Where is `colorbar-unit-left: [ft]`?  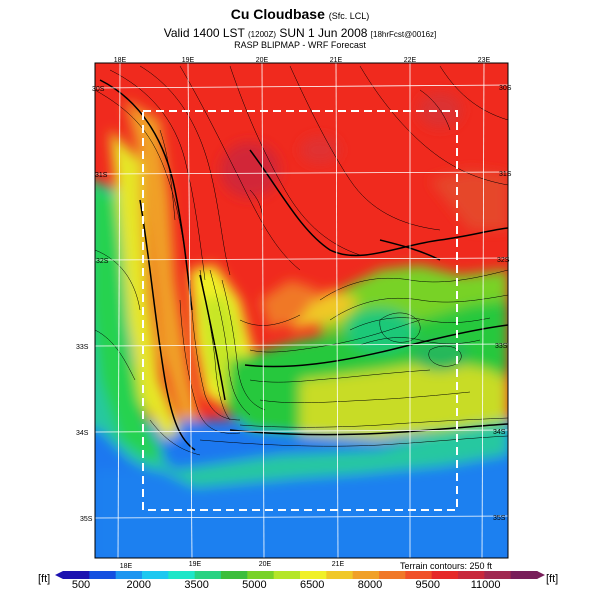 colorbar-unit-left: [ft] is located at coordinates (44, 579).